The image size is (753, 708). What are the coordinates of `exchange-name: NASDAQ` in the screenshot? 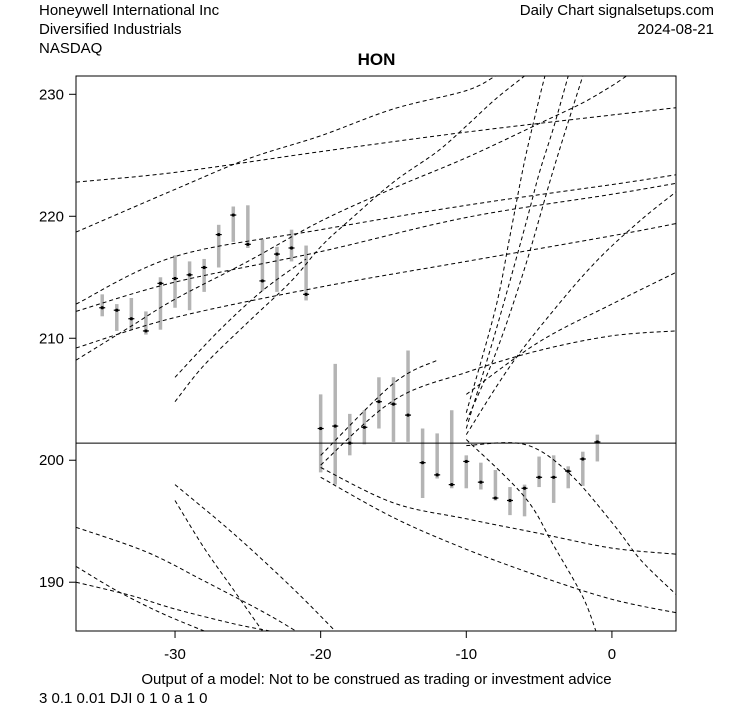 It's located at (71, 48).